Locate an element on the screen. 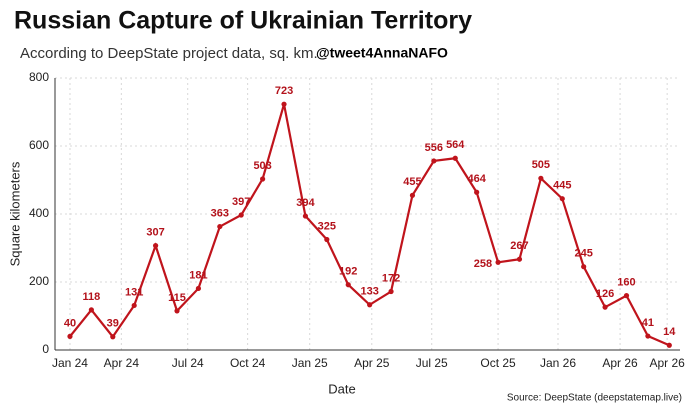 The width and height of the screenshot is (690, 416). data-label: 192 is located at coordinates (348, 272).